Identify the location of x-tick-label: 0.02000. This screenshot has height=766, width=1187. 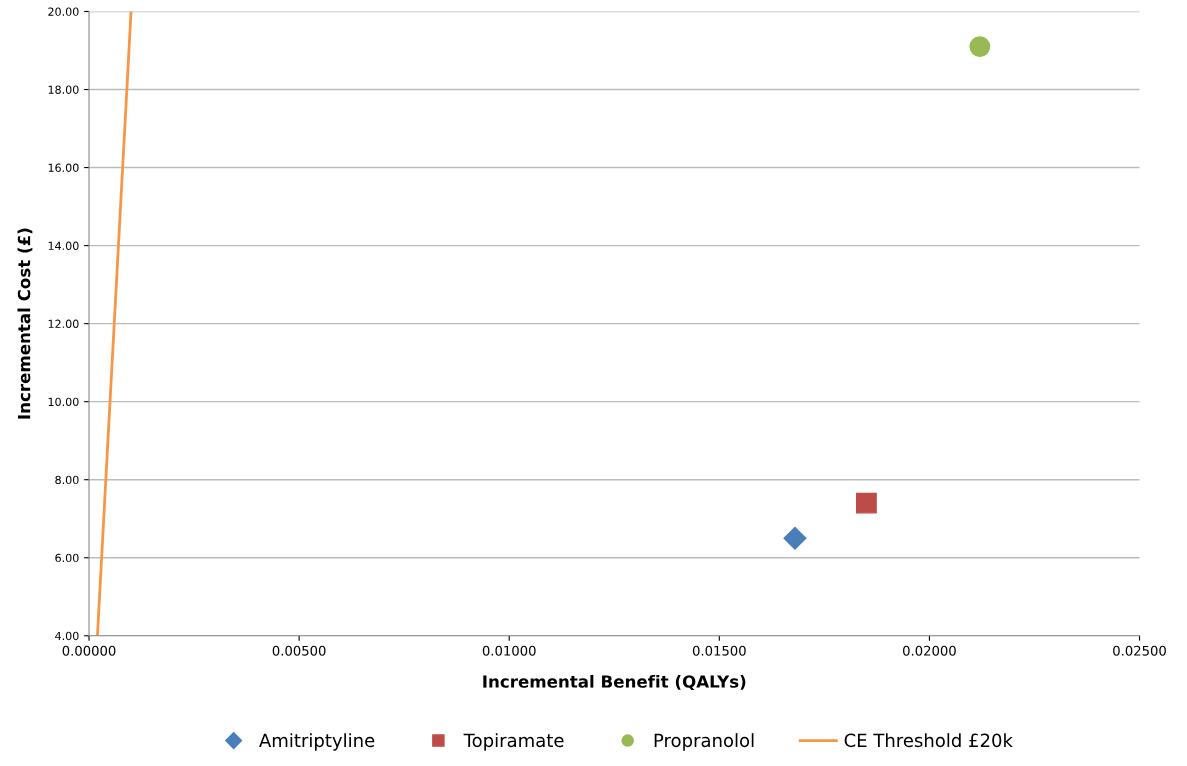
(929, 650).